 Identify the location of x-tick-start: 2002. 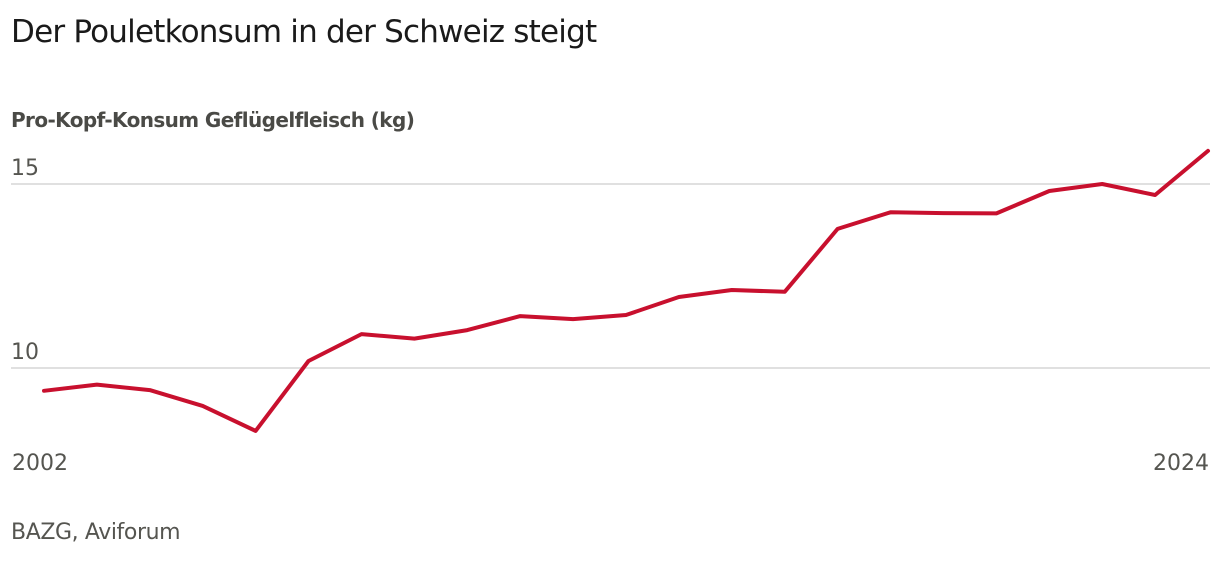
(40, 463).